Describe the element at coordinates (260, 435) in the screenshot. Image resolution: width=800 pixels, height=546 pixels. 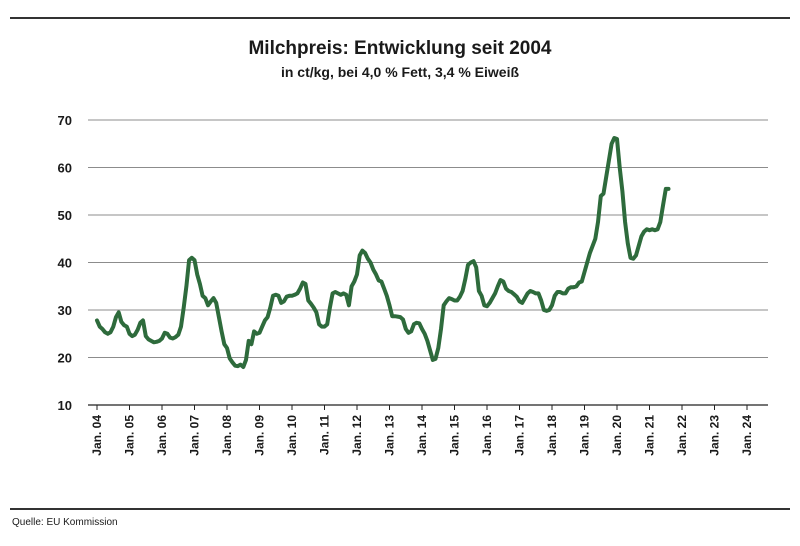
I see `x-tick-label: Jan. 09` at that location.